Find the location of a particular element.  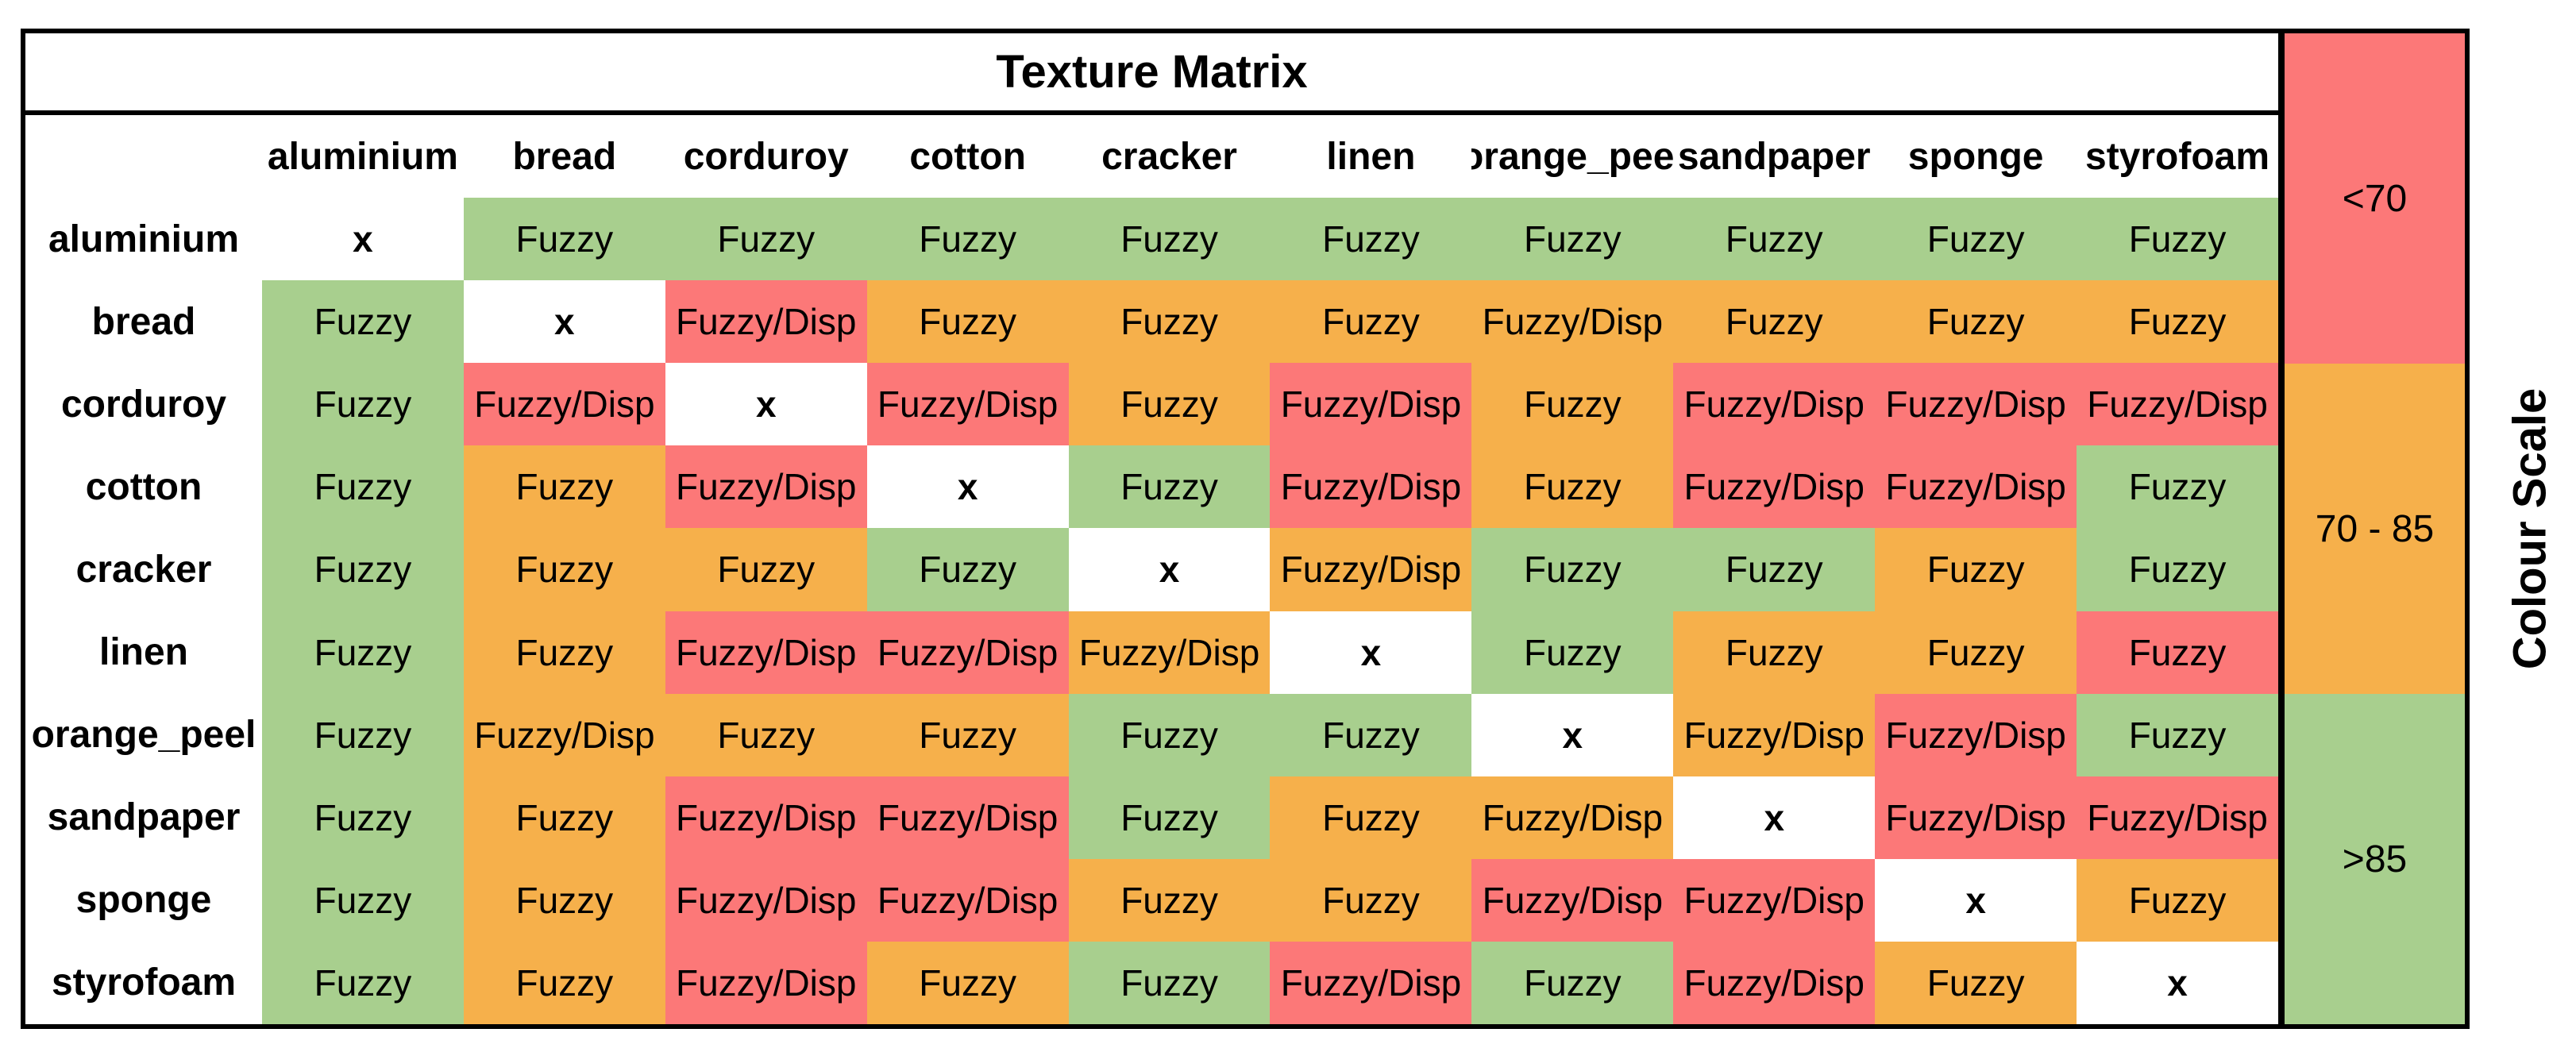

row-header-cracker: cracker is located at coordinates (143, 569).